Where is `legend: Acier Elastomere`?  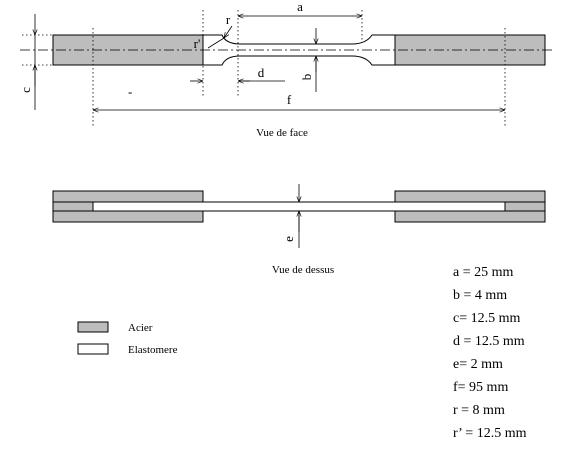
legend: Acier Elastomere is located at coordinates (127, 338).